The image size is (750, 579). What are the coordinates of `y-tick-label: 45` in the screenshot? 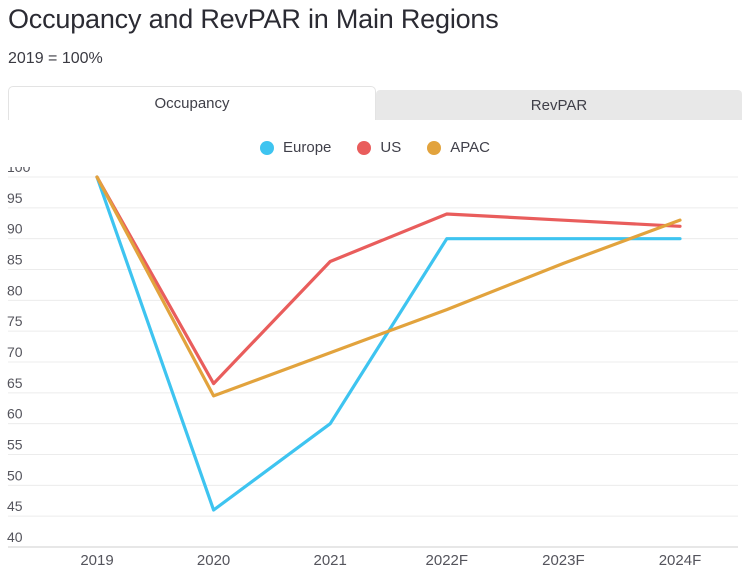 It's located at (15, 506).